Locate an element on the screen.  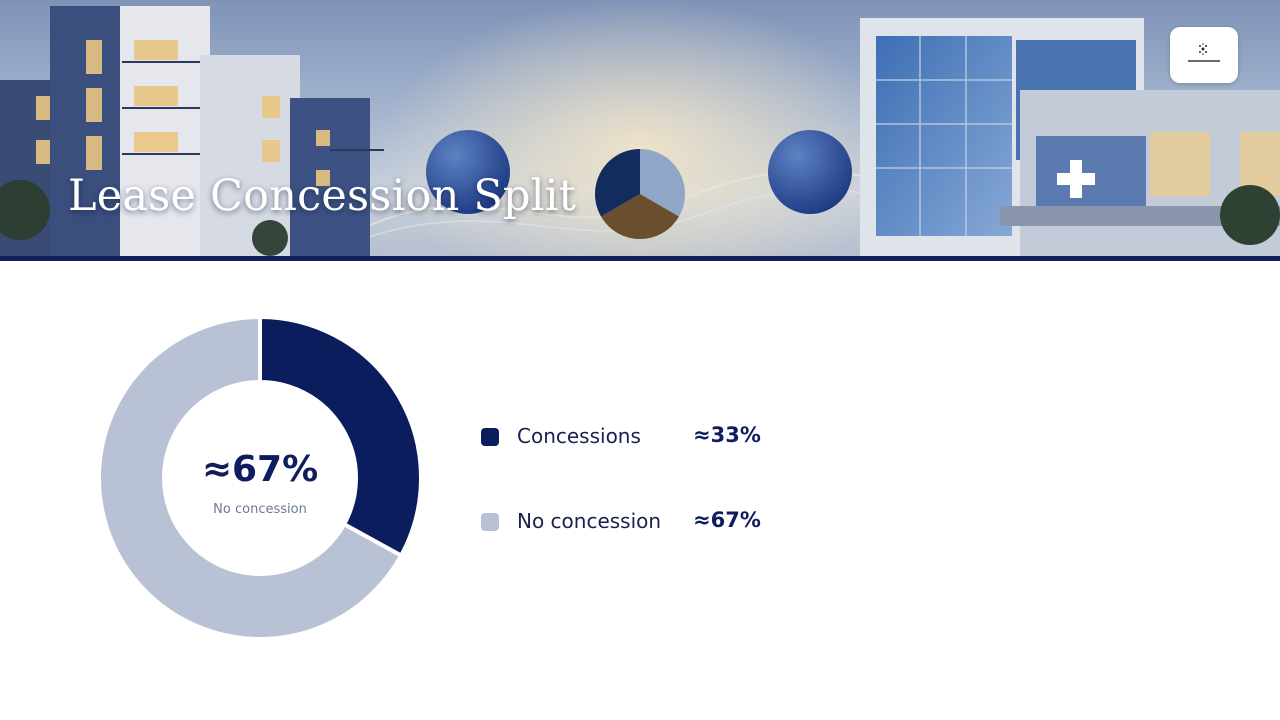
legend-swatch-no-concession is located at coordinates (490, 522).